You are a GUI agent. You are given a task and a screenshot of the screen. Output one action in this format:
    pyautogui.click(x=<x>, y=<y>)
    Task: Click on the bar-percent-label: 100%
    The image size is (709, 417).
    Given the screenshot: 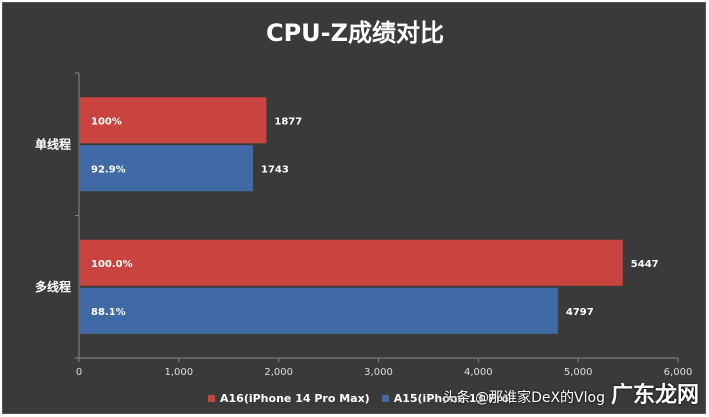 What is the action you would take?
    pyautogui.click(x=106, y=121)
    